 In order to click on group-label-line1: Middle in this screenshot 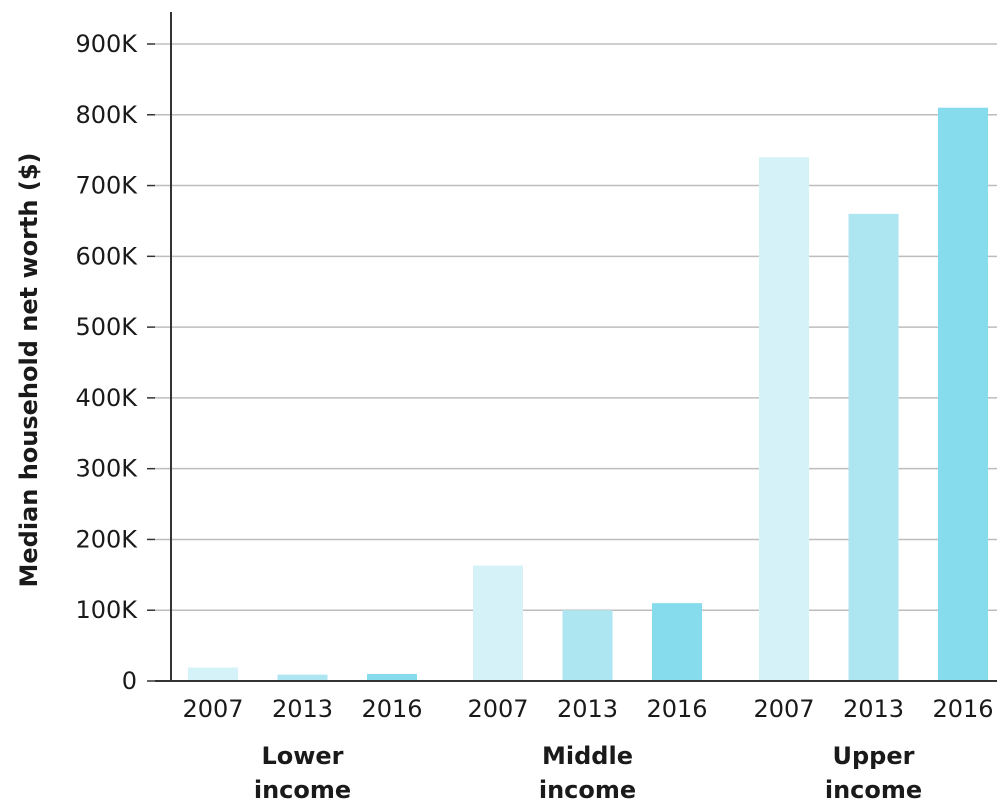, I will do `click(587, 756)`.